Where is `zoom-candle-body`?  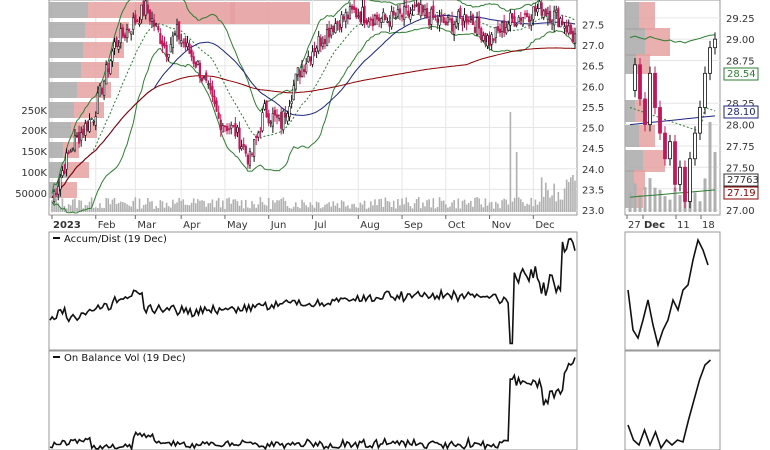 zoom-candle-body is located at coordinates (670, 150).